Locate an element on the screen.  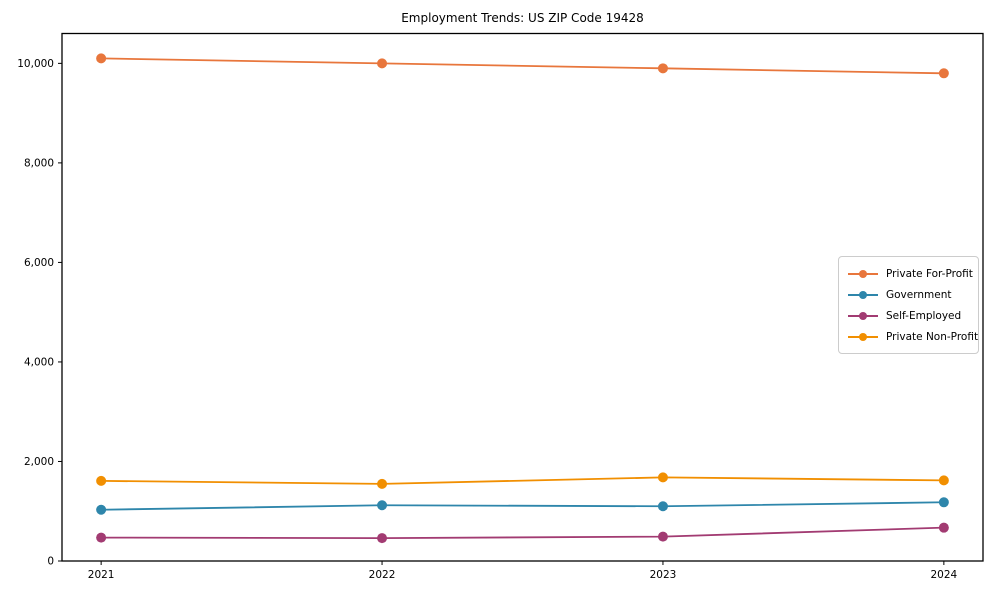
chart-title: Employment Trends: US ZIP Code 19428 is located at coordinates (522, 18).